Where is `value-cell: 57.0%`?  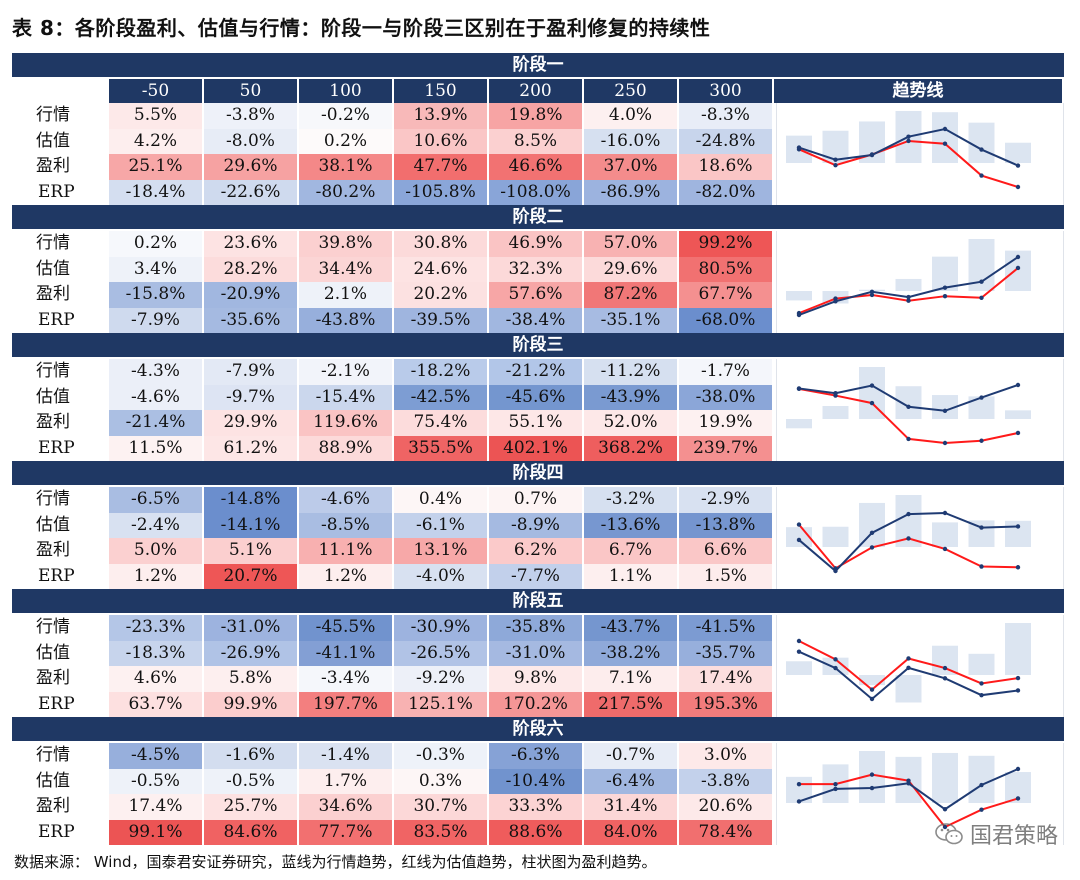 value-cell: 57.0% is located at coordinates (630, 244).